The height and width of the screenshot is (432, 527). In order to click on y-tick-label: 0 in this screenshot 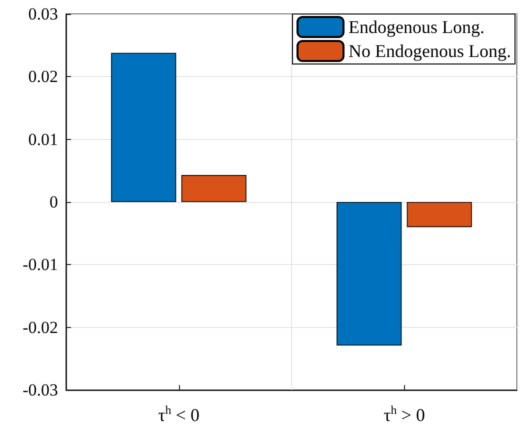, I will do `click(54, 202)`.